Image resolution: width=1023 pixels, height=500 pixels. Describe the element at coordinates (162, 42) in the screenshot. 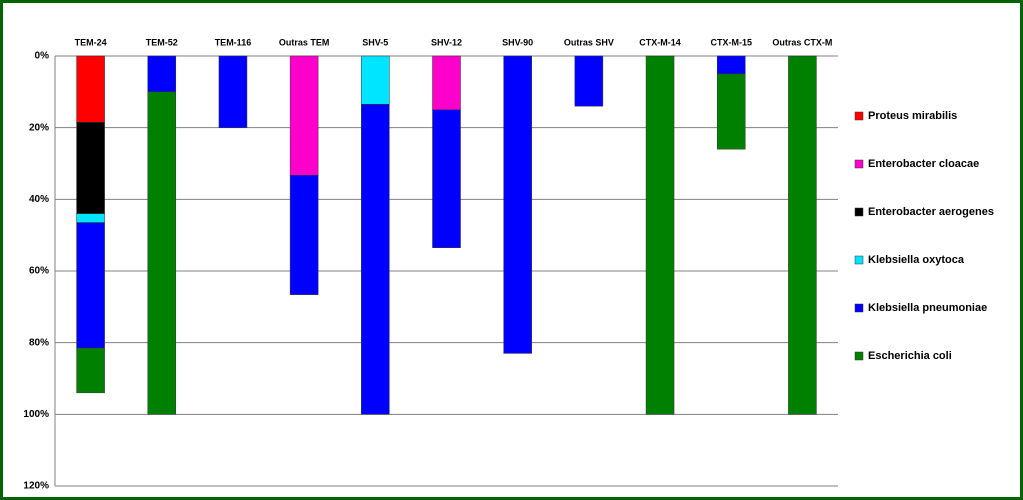

I see `x-tick-label: TEM-52` at that location.